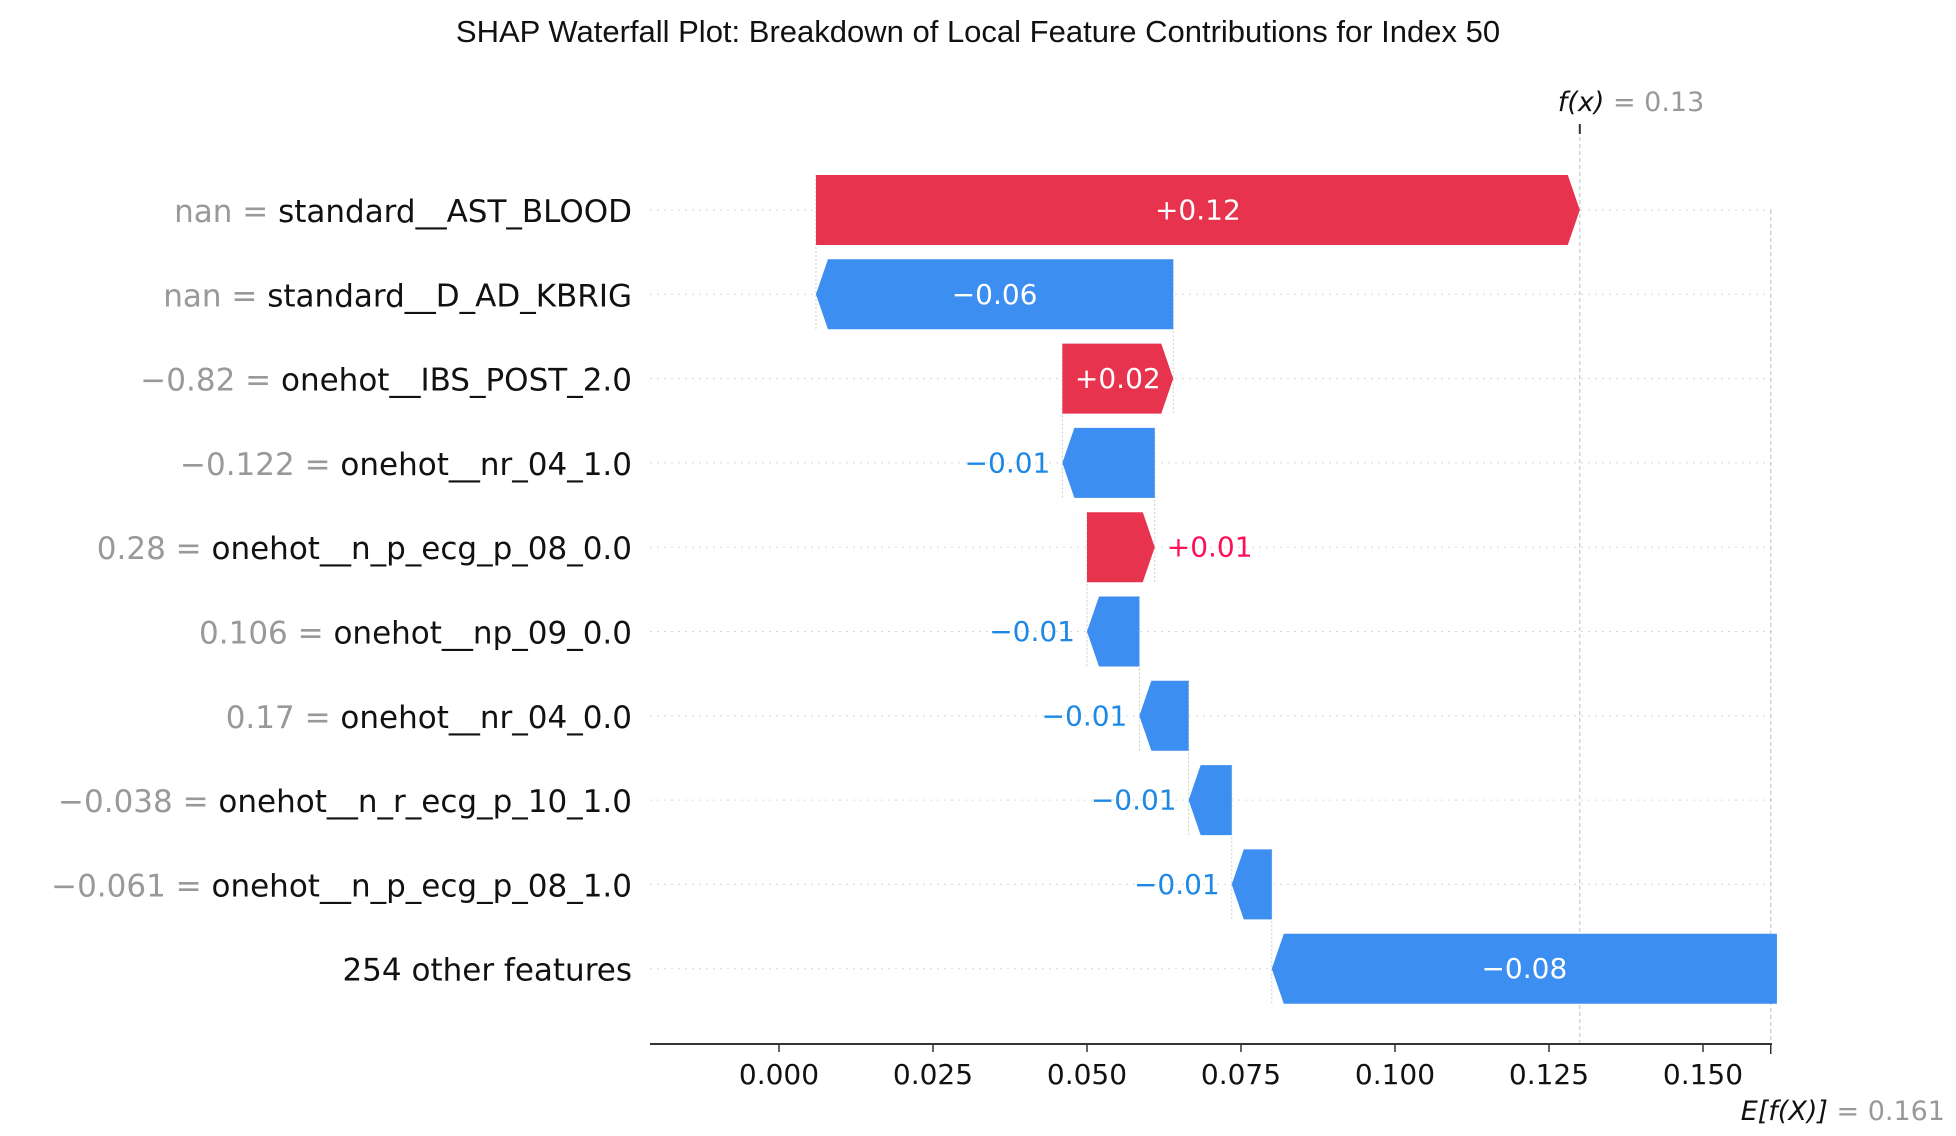 This screenshot has width=1956, height=1136. Describe the element at coordinates (486, 465) in the screenshot. I see `feature-name: onehot__nr_04_1.0` at that location.